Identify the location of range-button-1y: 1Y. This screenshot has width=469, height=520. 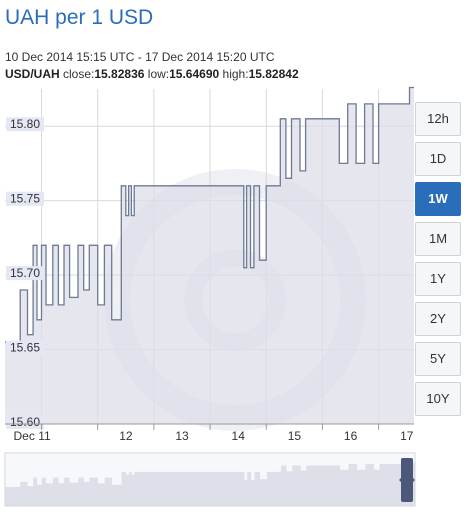
(438, 279).